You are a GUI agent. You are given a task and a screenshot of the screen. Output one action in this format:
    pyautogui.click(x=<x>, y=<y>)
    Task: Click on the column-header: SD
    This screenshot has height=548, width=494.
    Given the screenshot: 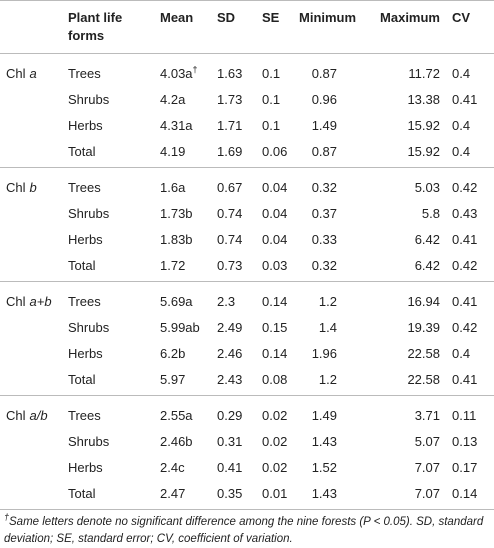 What is the action you would take?
    pyautogui.click(x=233, y=27)
    